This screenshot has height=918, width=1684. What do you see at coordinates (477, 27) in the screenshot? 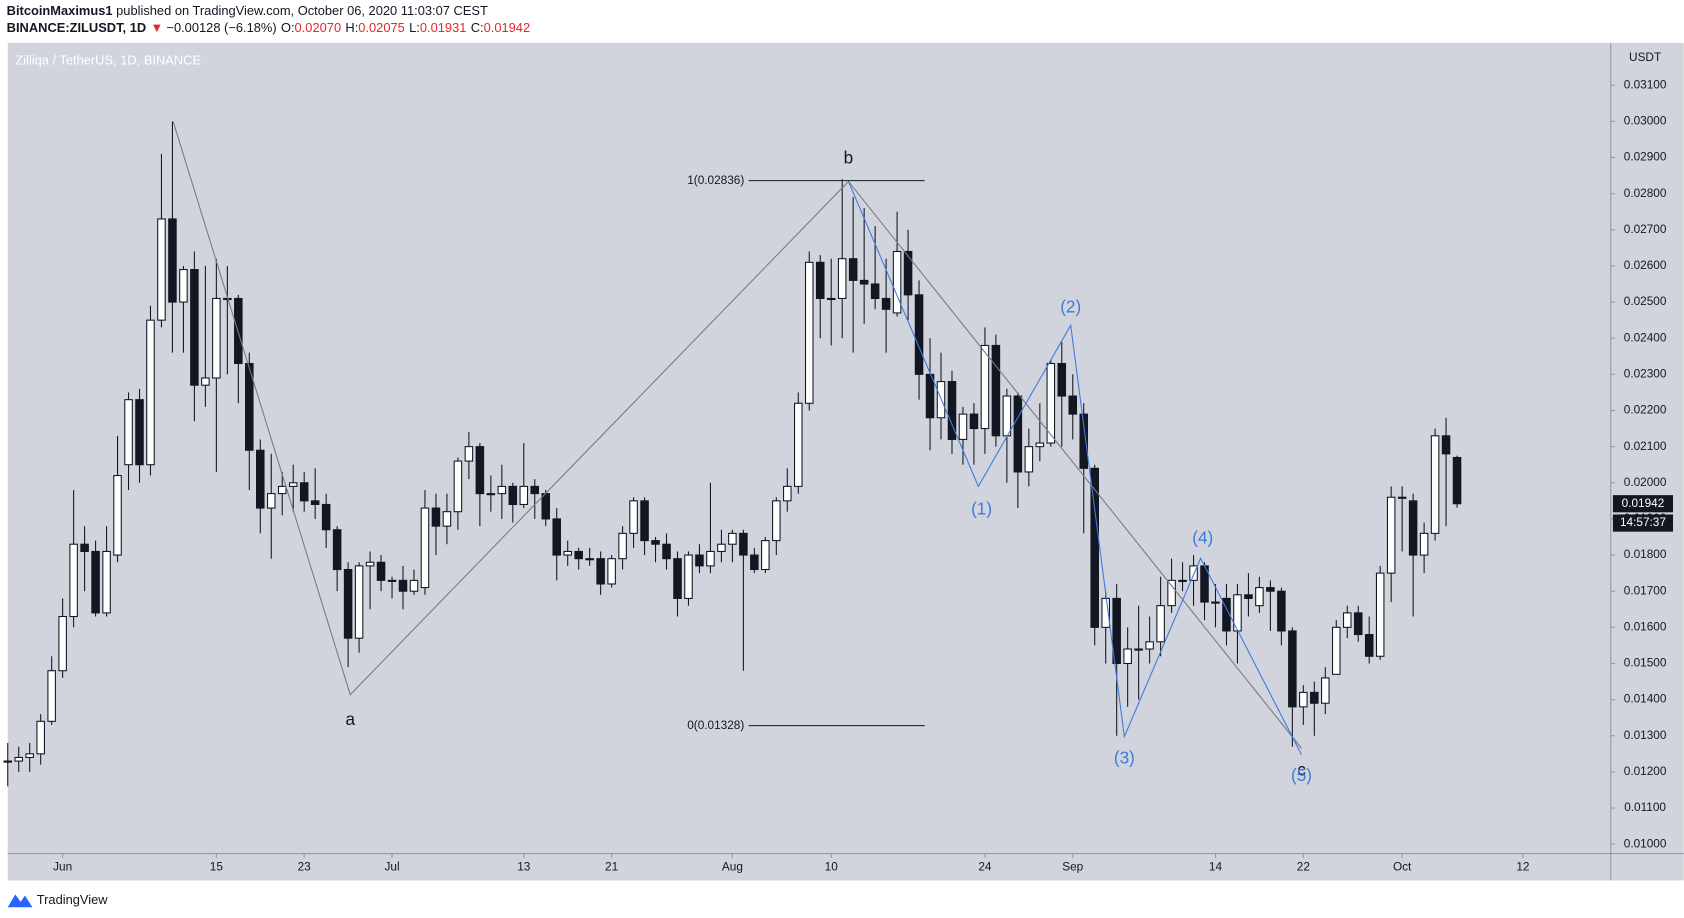
I see `close-label: C:` at bounding box center [477, 27].